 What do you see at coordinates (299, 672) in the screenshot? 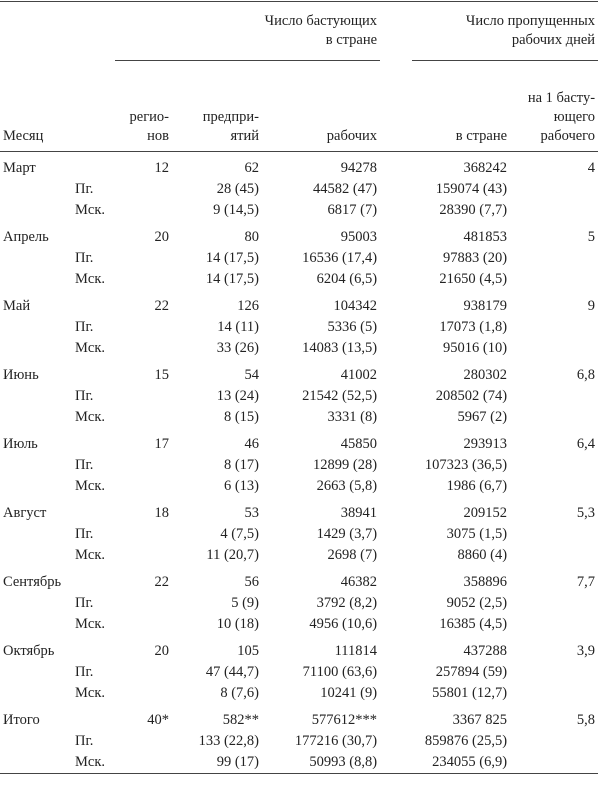
I see `table-row: Пг. 47 (44,7) 71100 (63,6) 257894 (59)` at bounding box center [299, 672].